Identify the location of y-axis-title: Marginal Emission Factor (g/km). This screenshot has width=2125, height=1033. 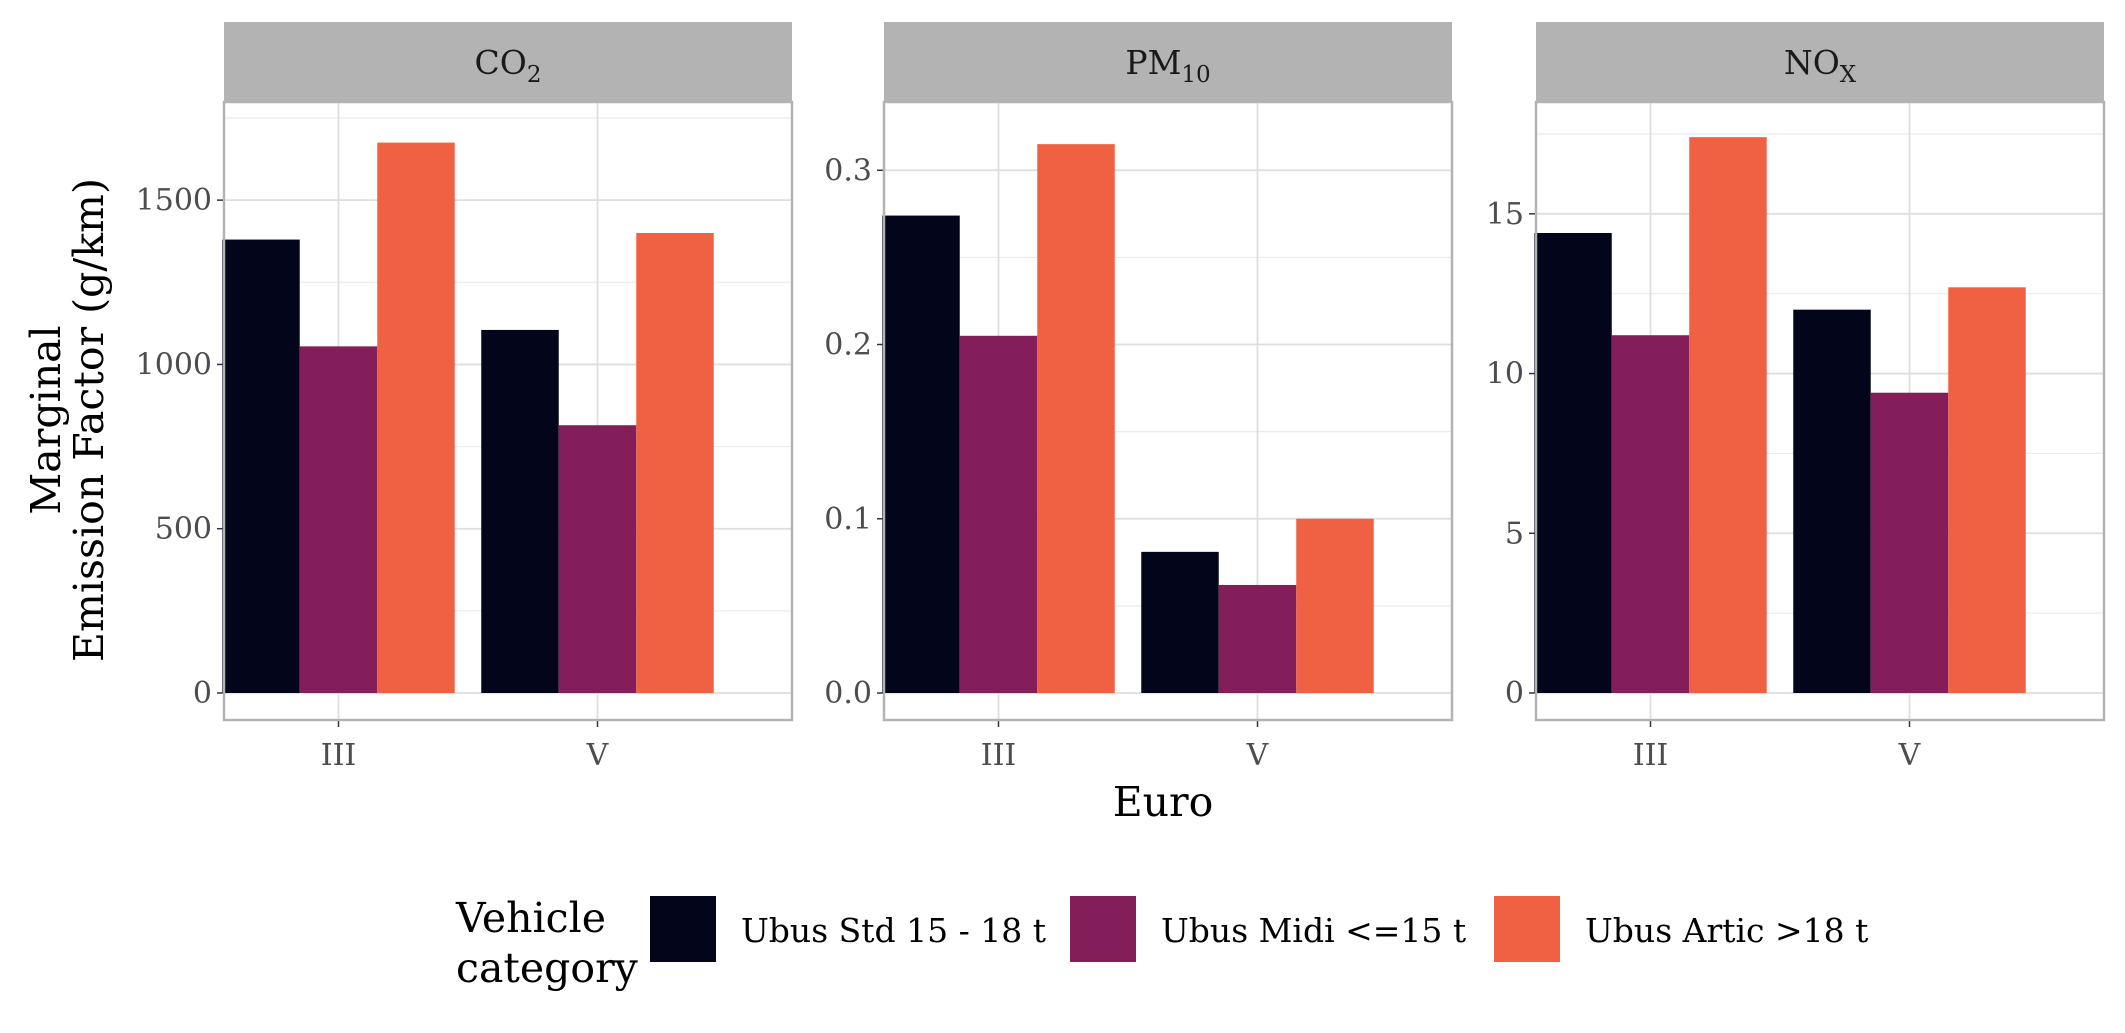
(67, 420).